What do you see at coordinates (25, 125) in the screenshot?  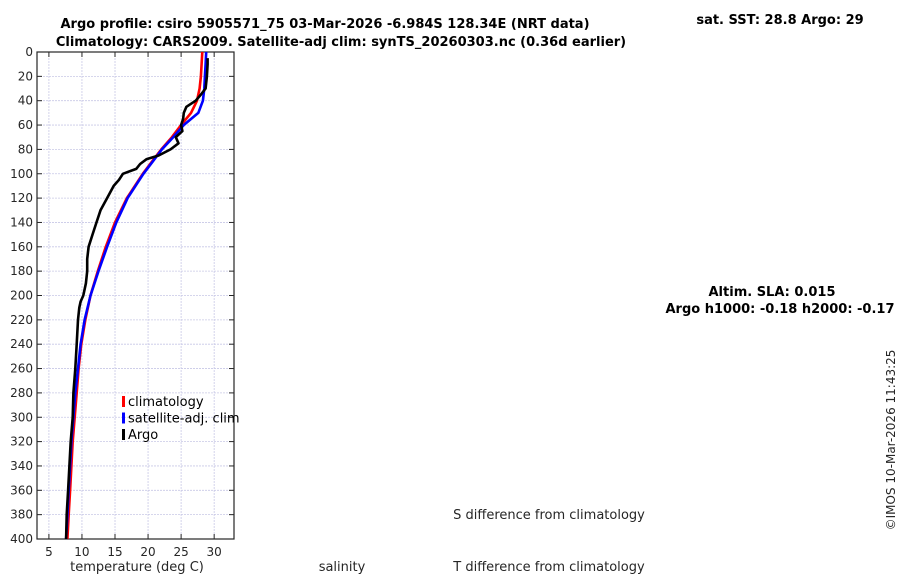 I see `ytick-label: 60` at bounding box center [25, 125].